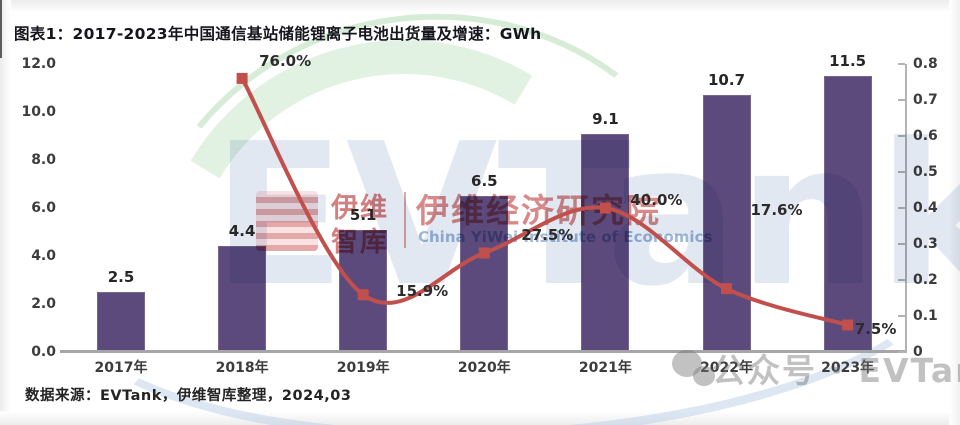  What do you see at coordinates (480, 418) in the screenshot?
I see `page-edge-bottom` at bounding box center [480, 418].